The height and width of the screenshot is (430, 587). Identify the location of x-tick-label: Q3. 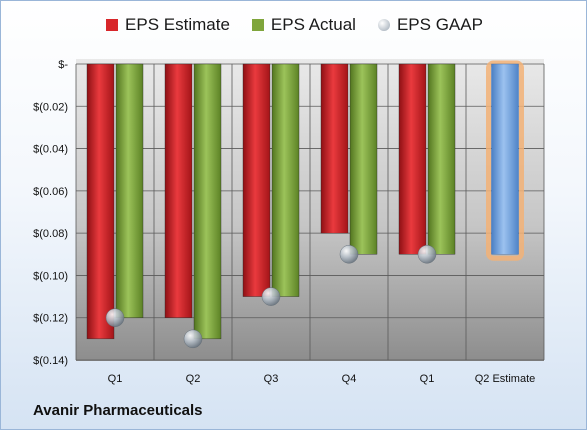
(271, 379).